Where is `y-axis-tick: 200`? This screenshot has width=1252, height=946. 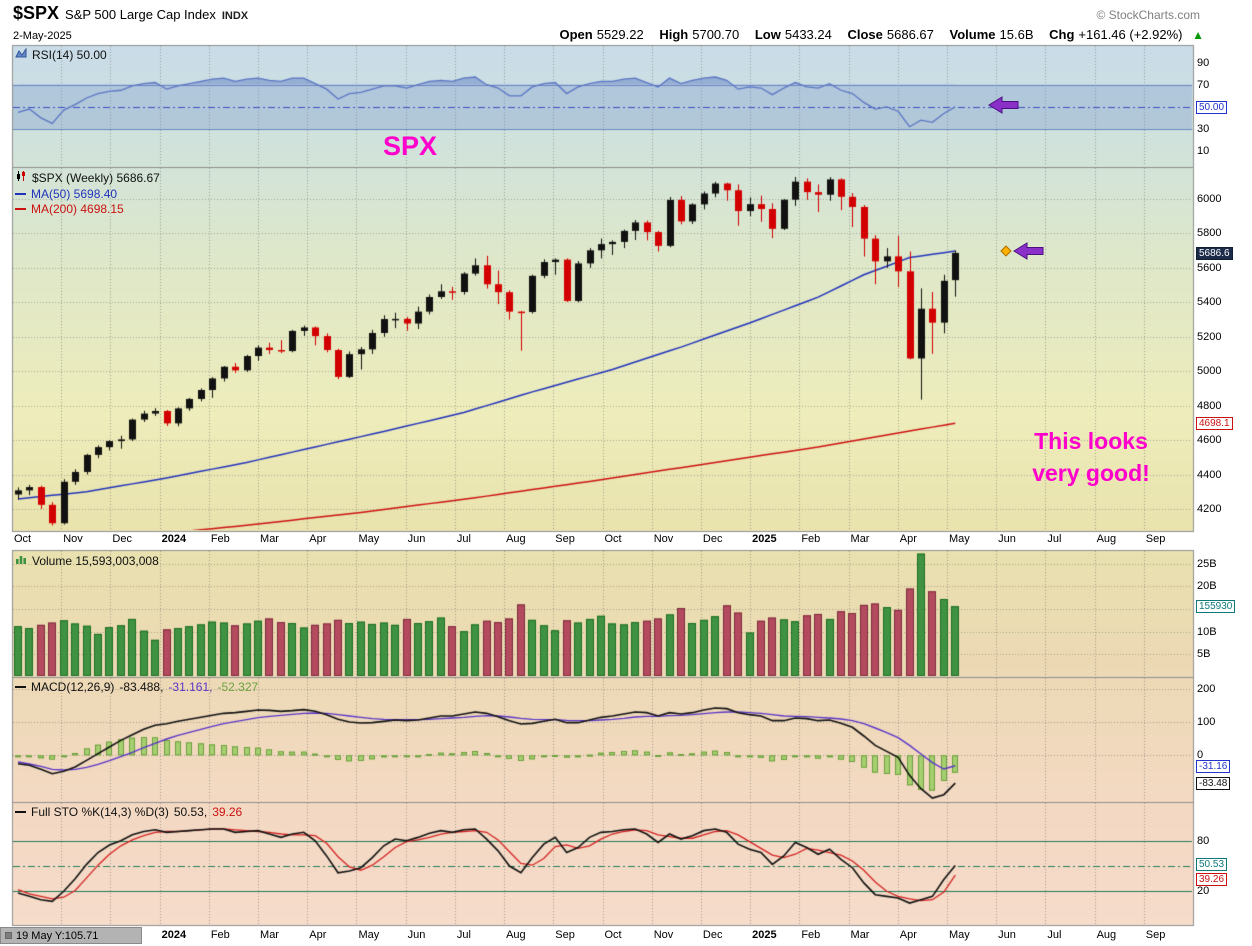
y-axis-tick: 200 is located at coordinates (1206, 688).